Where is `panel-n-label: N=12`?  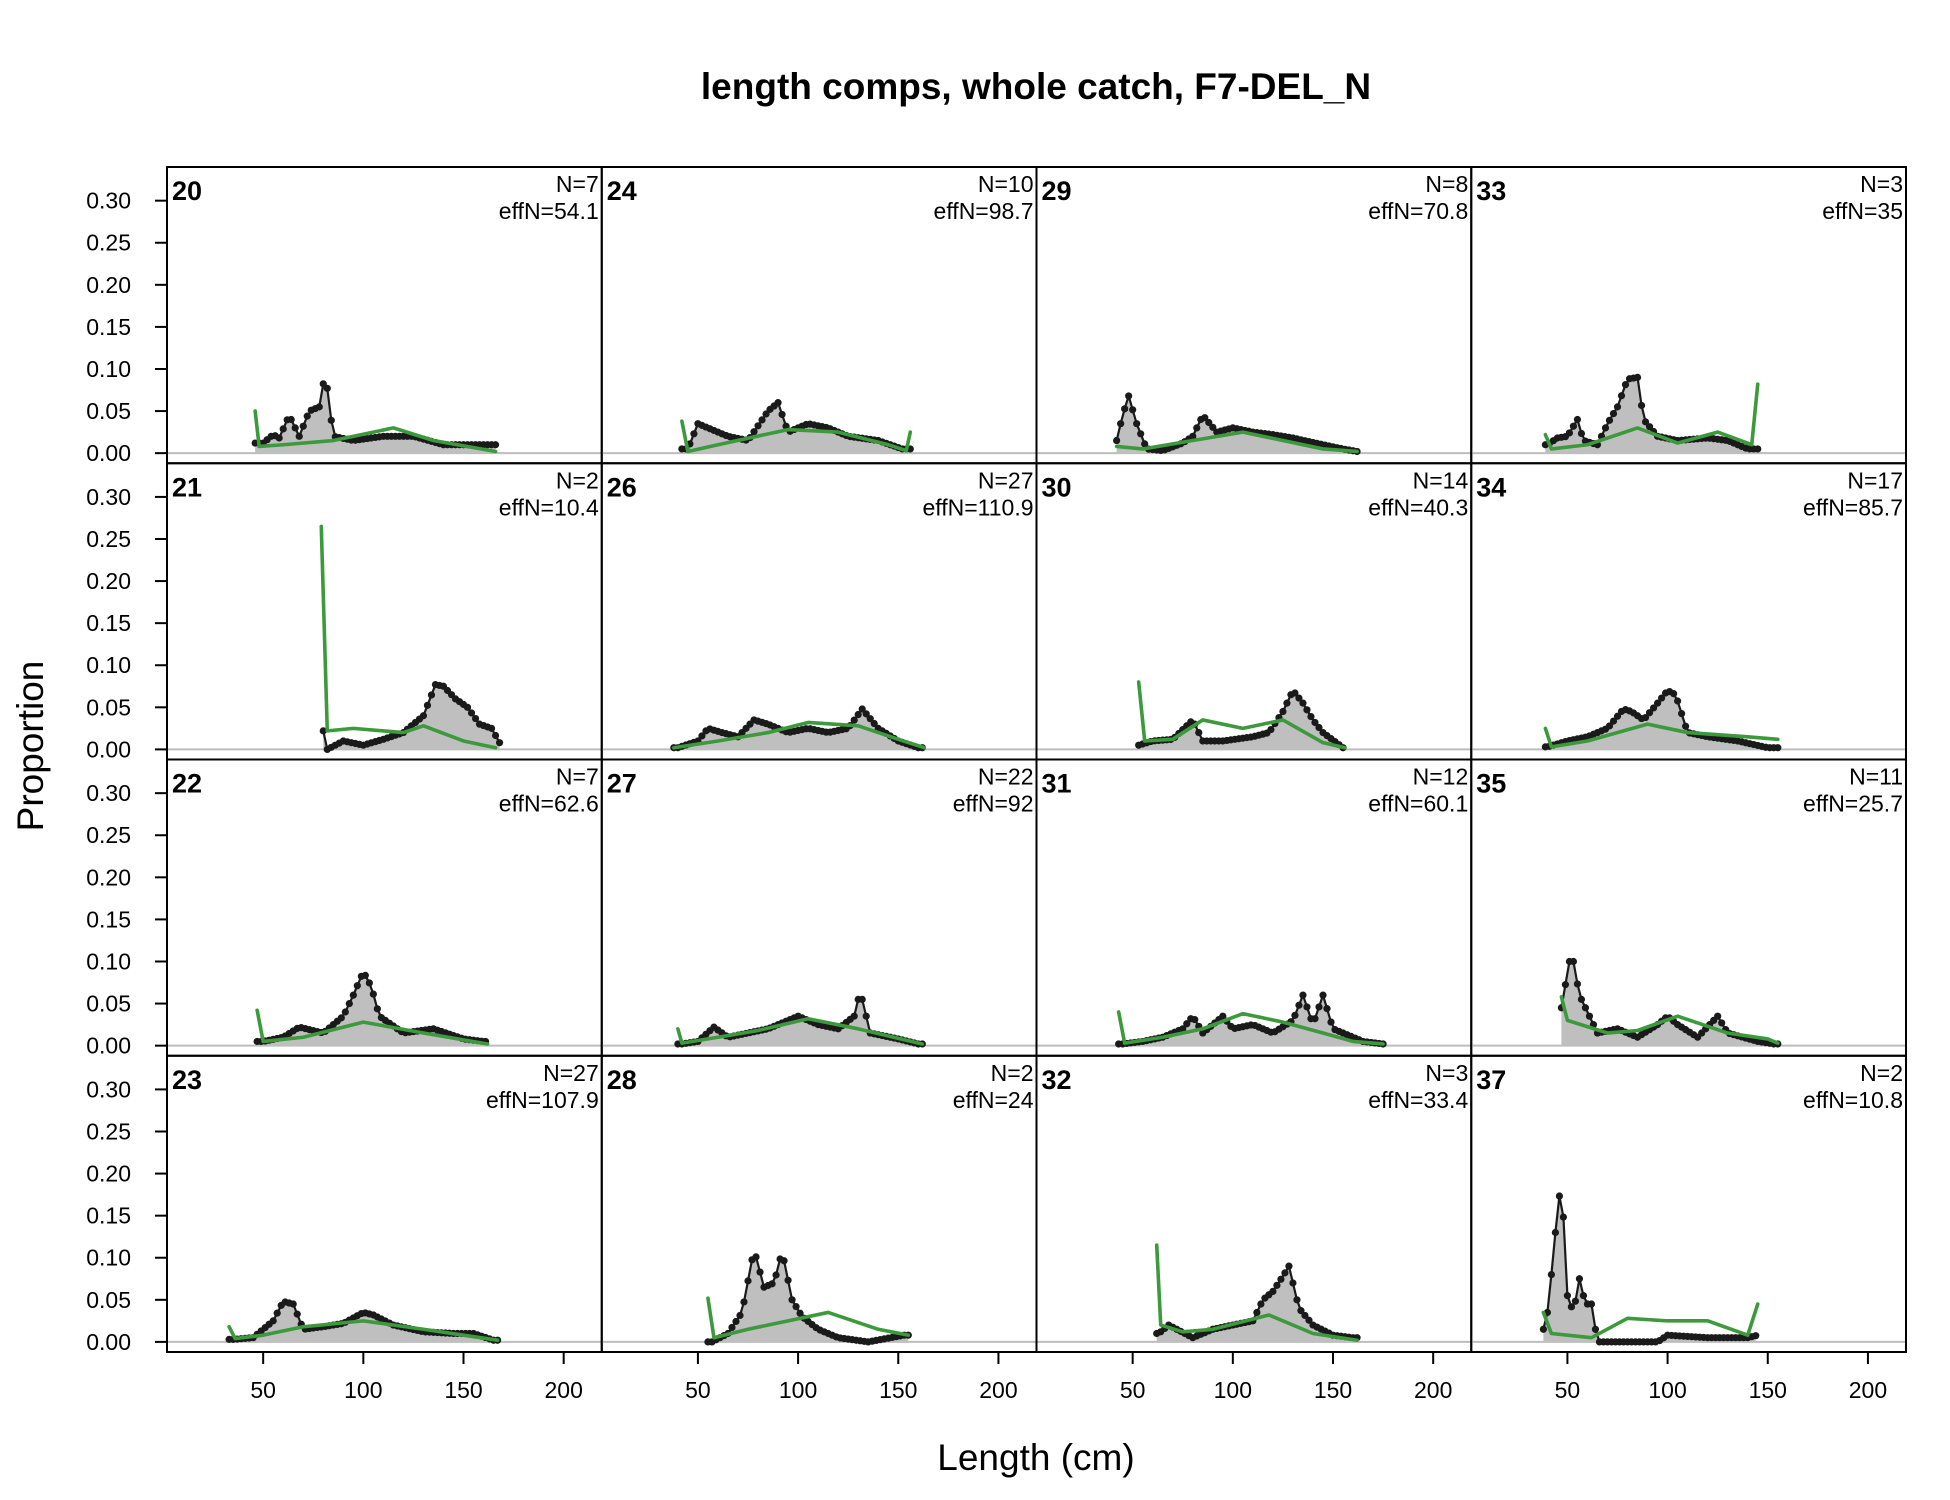
panel-n-label: N=12 is located at coordinates (1441, 777).